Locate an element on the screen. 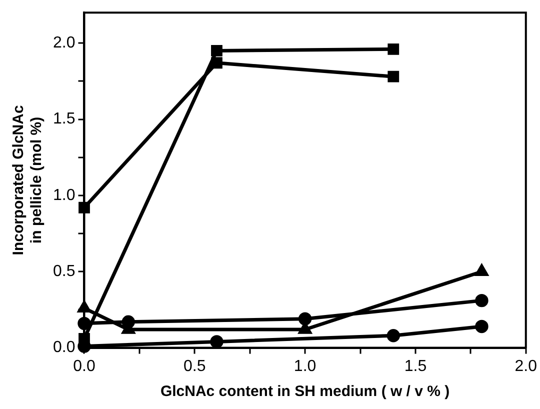  y-tick-label: 0.0 is located at coordinates (64, 347).